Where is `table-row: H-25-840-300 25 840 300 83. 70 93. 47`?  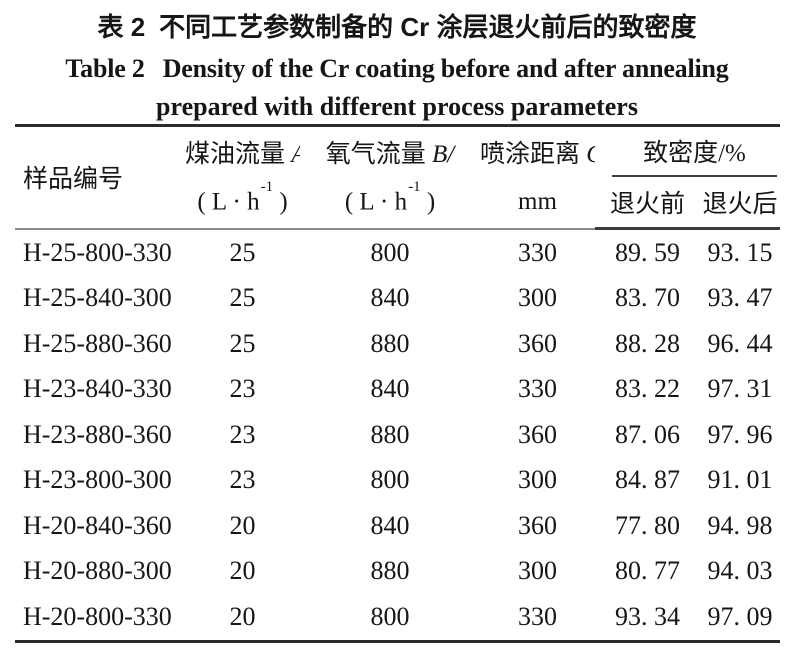 table-row: H-25-840-300 25 840 300 83. 70 93. 47 is located at coordinates (397, 299).